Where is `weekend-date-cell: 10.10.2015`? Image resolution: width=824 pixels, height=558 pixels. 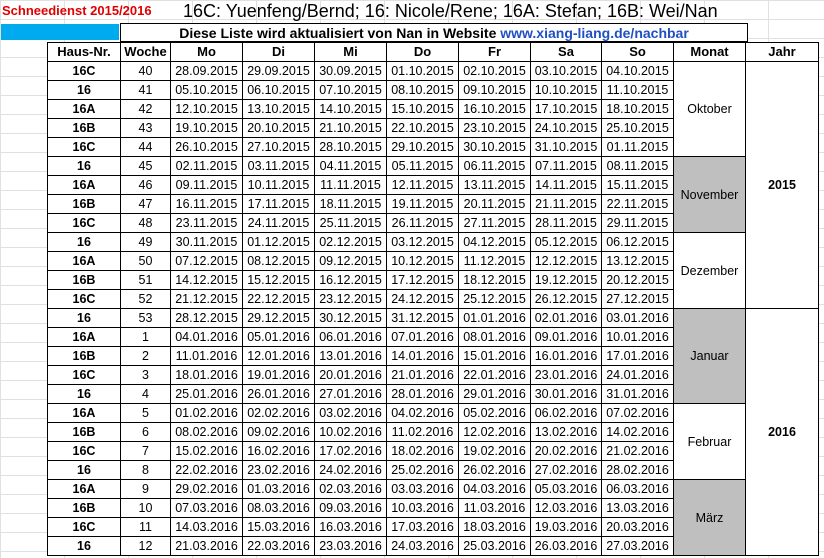
weekend-date-cell: 10.10.2015 is located at coordinates (566, 90).